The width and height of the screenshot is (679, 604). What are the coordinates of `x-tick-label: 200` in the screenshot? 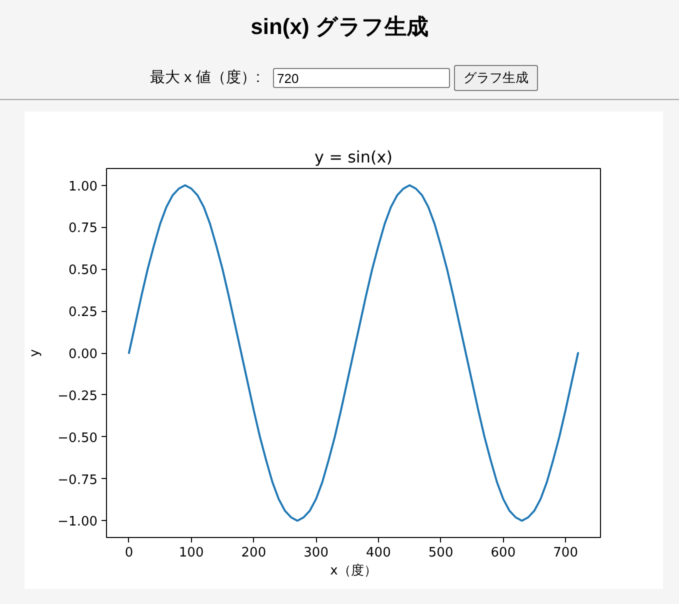 It's located at (253, 553).